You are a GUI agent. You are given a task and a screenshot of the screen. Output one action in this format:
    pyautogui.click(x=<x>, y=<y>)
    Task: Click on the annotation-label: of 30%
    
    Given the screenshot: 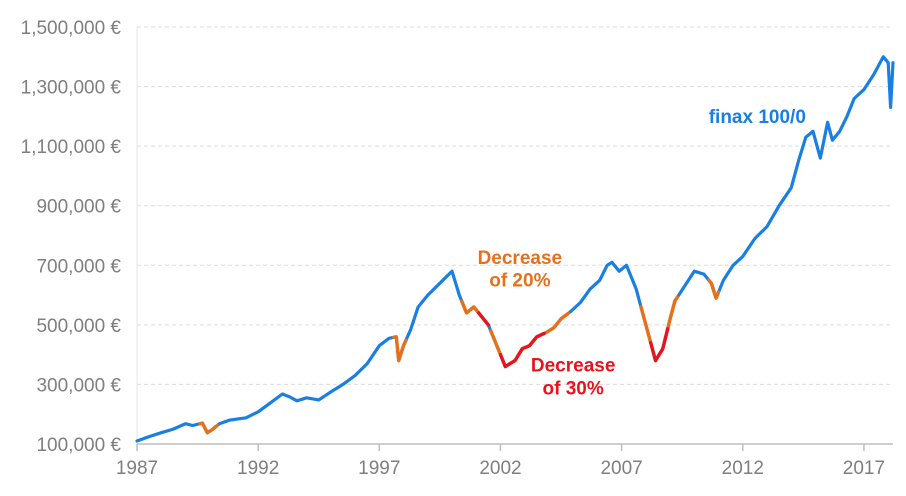 What is the action you would take?
    pyautogui.click(x=573, y=389)
    